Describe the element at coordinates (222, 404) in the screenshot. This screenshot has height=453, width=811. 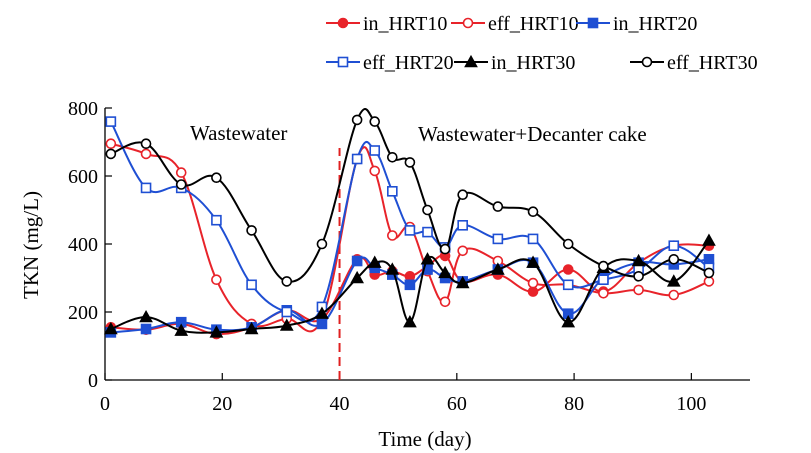
I see `x-tick-label: 20` at that location.